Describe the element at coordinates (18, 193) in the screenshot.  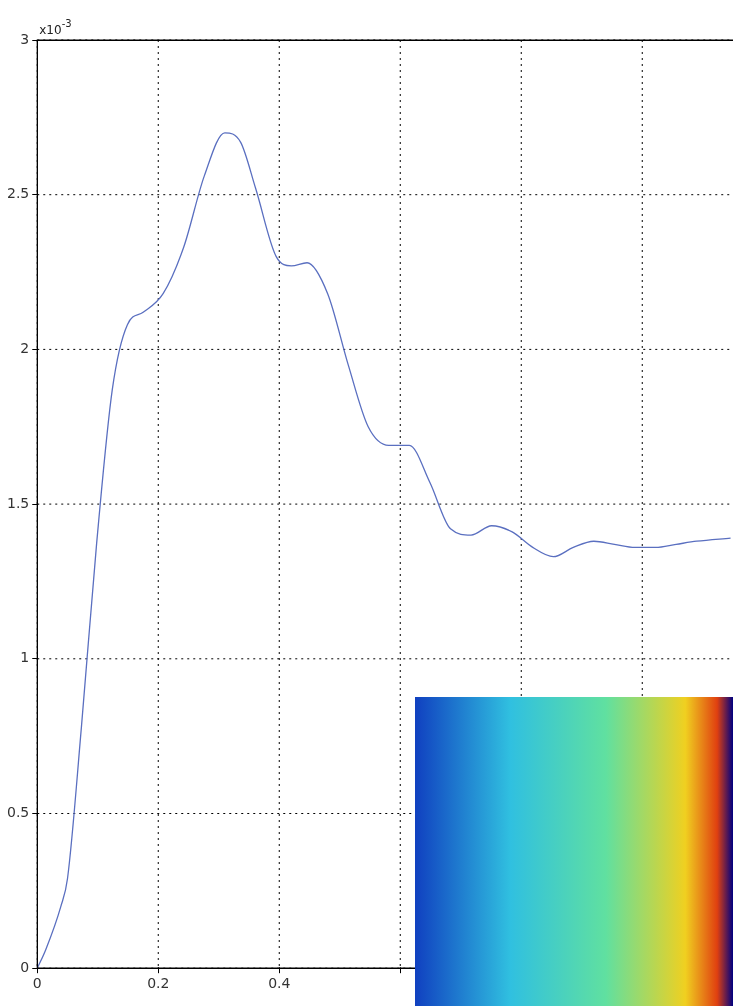
I see `y-tick-label: 2.5` at that location.